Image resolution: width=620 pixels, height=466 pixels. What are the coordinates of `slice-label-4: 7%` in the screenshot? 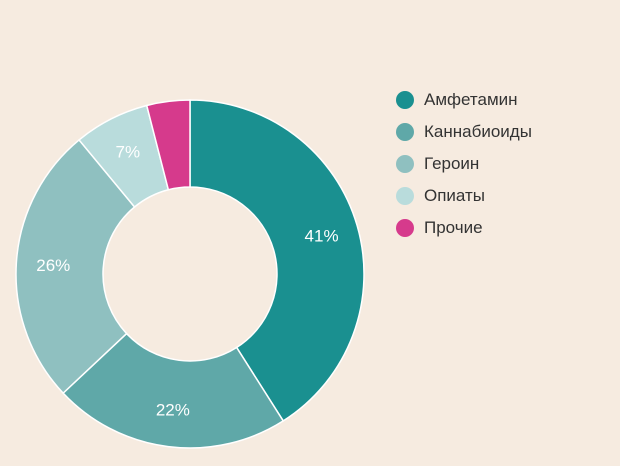 It's located at (128, 151).